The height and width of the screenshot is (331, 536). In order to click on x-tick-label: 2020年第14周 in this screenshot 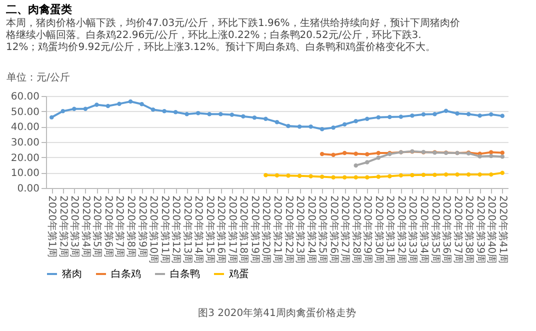, I will do `click(198, 230)`.